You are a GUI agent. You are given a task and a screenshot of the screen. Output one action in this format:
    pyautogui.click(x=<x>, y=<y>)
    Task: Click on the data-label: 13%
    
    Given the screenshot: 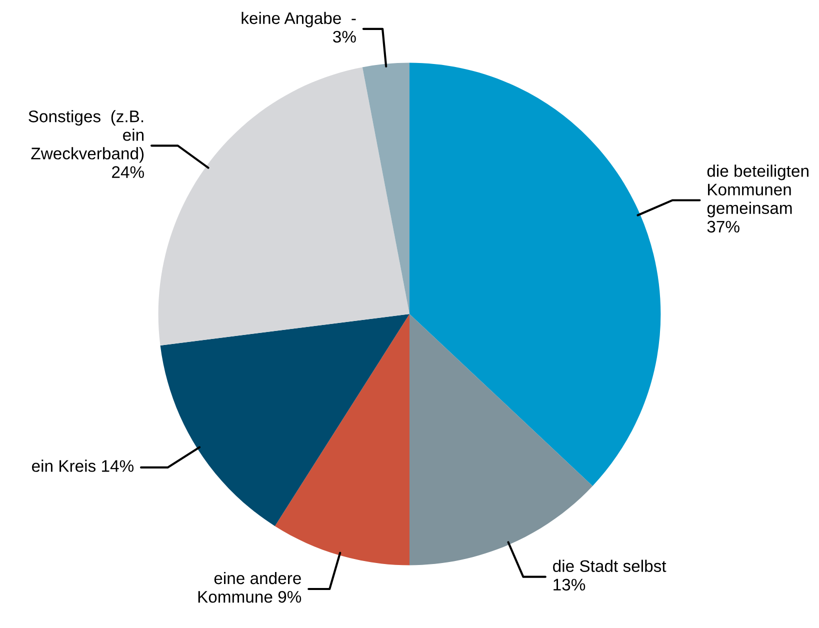 What is the action you would take?
    pyautogui.click(x=570, y=584)
    